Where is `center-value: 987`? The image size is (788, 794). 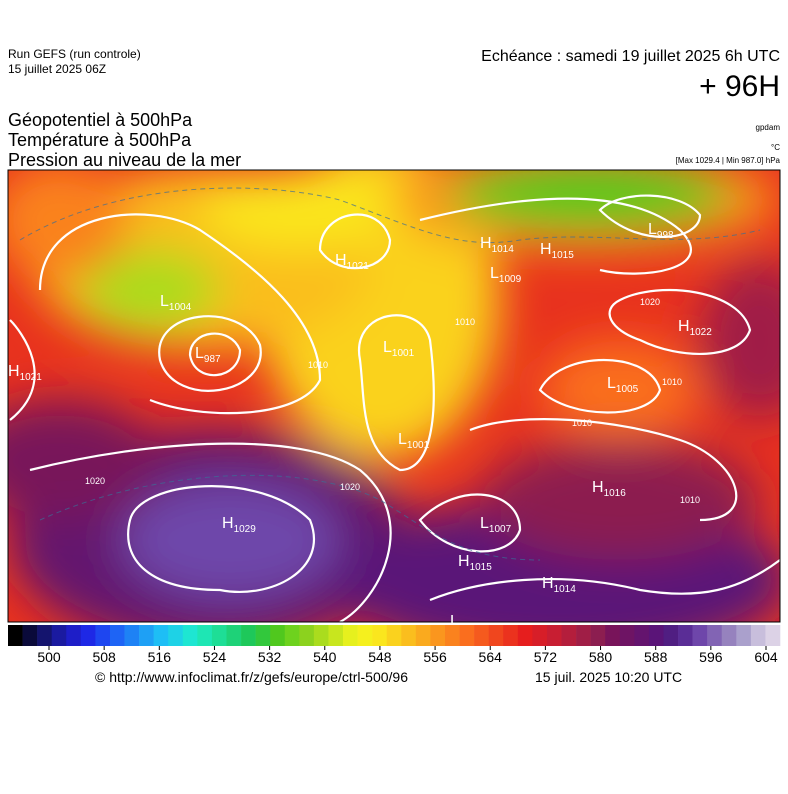
center-value: 987 is located at coordinates (212, 359).